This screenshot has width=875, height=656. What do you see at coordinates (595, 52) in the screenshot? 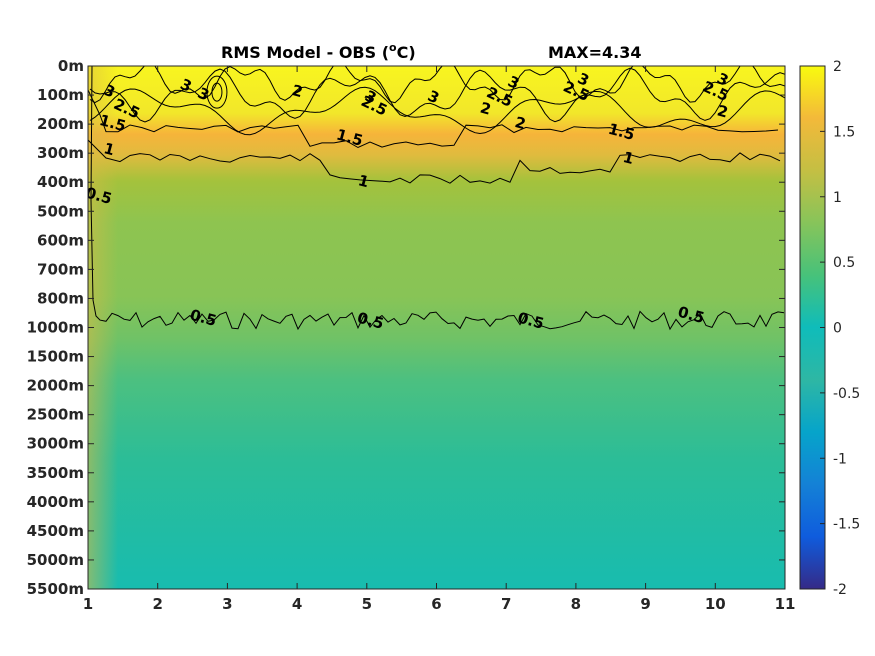
I see `max-label: MAX=4.34` at bounding box center [595, 52].